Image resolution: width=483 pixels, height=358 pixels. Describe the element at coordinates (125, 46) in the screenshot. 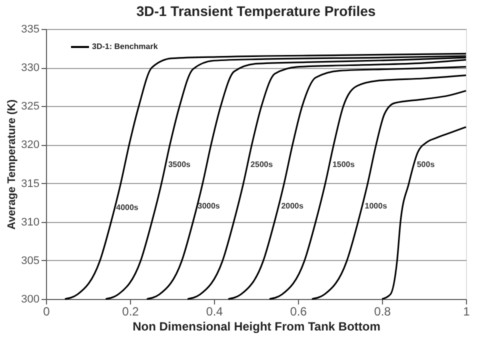

I see `legend-label: 3D-1: Benchmark` at that location.